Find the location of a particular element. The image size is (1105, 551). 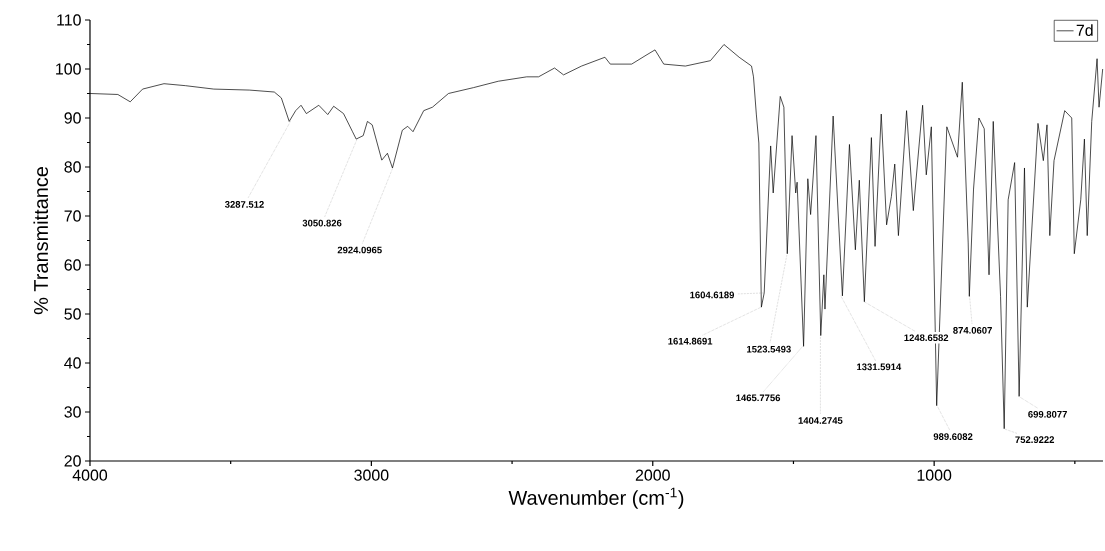

annotation: 1614.8691 is located at coordinates (690, 341).